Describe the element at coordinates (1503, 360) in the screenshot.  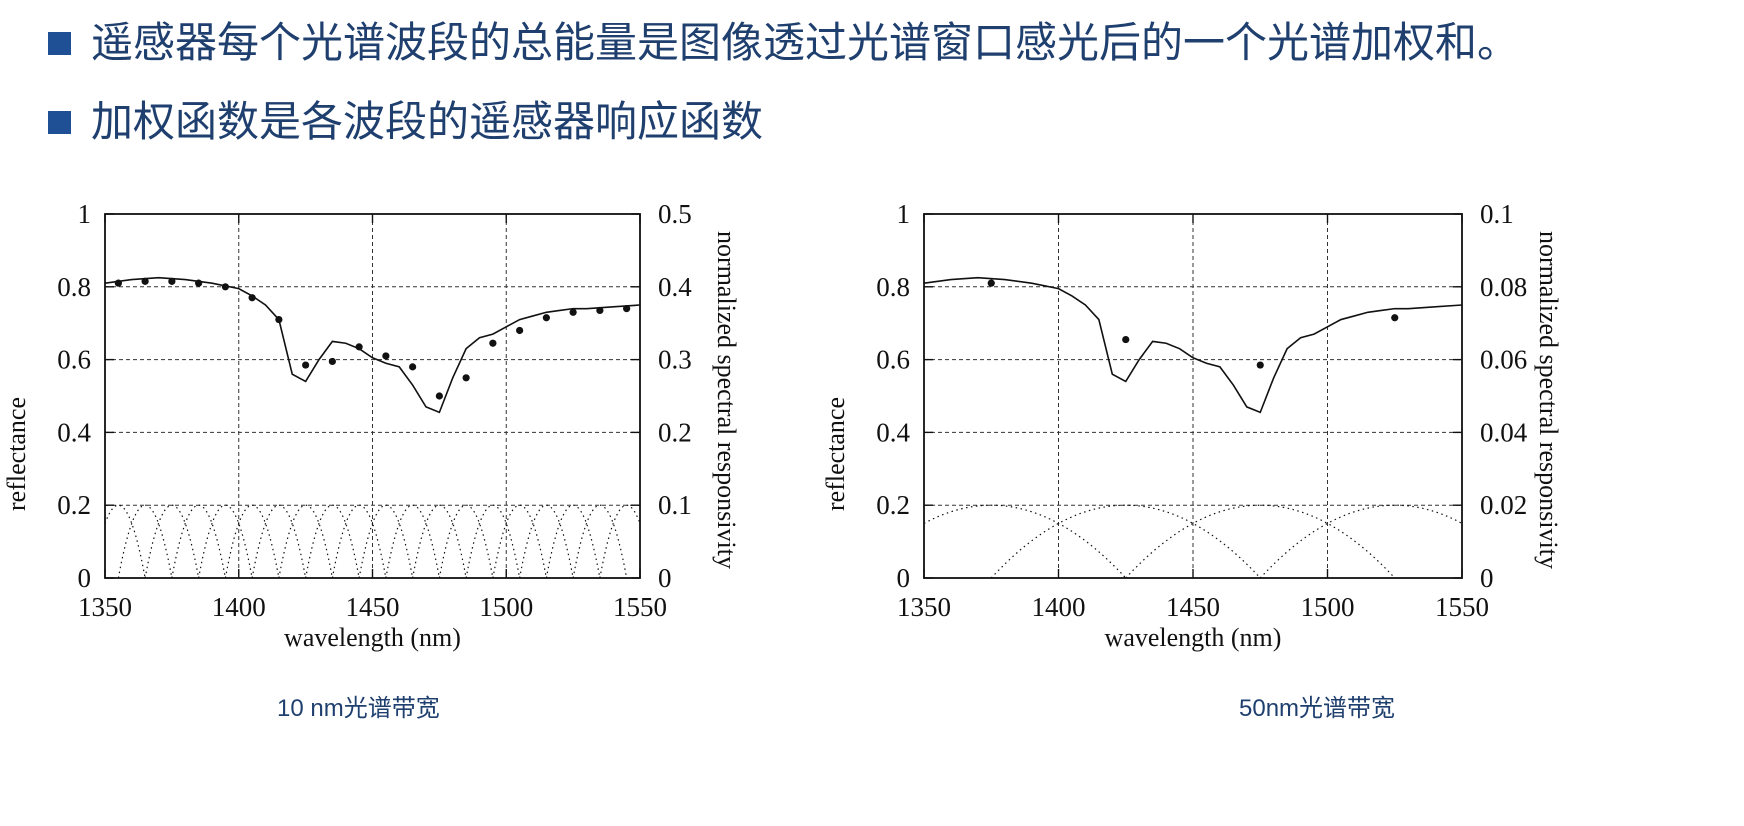
I see `y2-tick-label: 0.06` at that location.